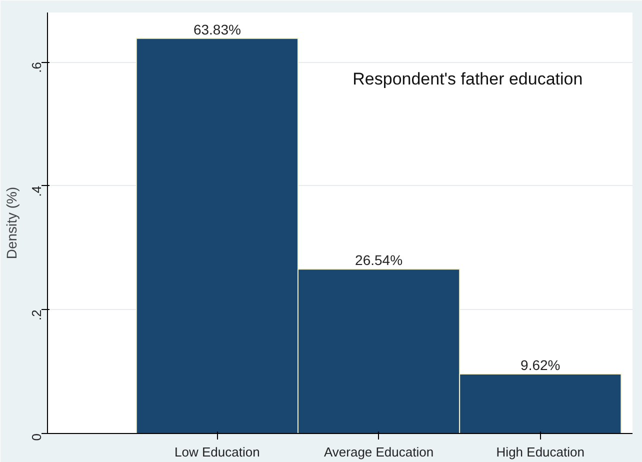 This screenshot has width=642, height=462. What do you see at coordinates (540, 452) in the screenshot?
I see `x-tick-label: High Education` at bounding box center [540, 452].